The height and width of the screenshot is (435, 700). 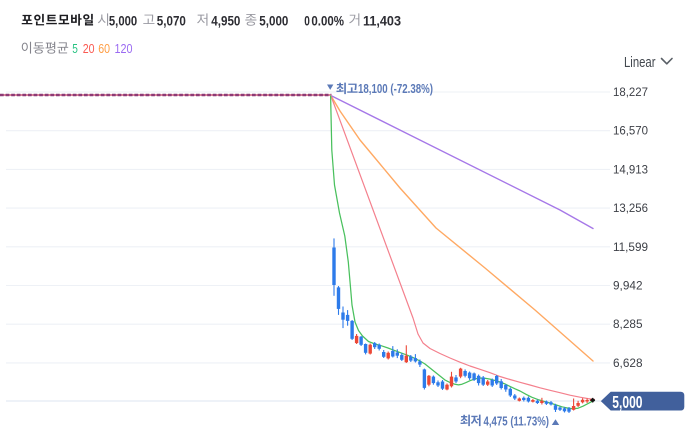 I want to click on svg-text: 60, so click(x=104, y=48).